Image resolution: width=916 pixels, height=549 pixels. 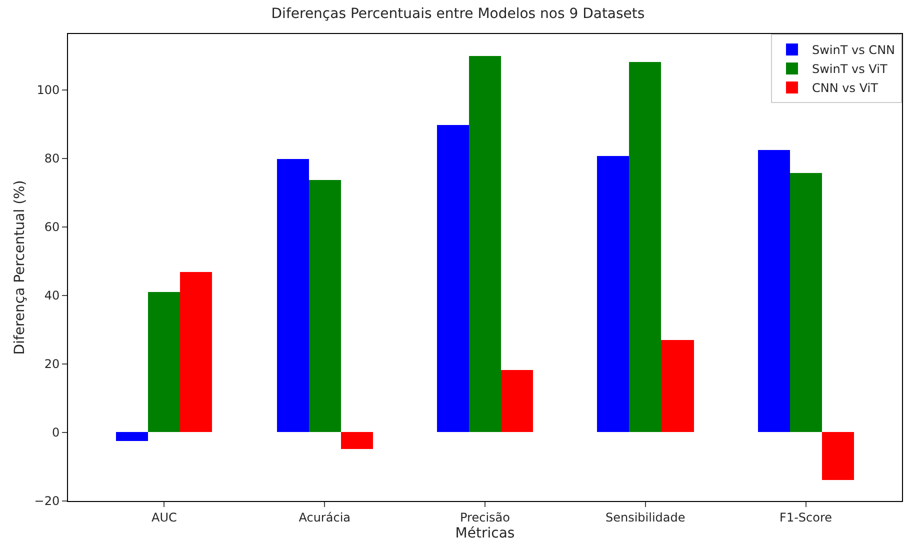 I want to click on legend-label: SwinT vs ViT, so click(x=850, y=69).